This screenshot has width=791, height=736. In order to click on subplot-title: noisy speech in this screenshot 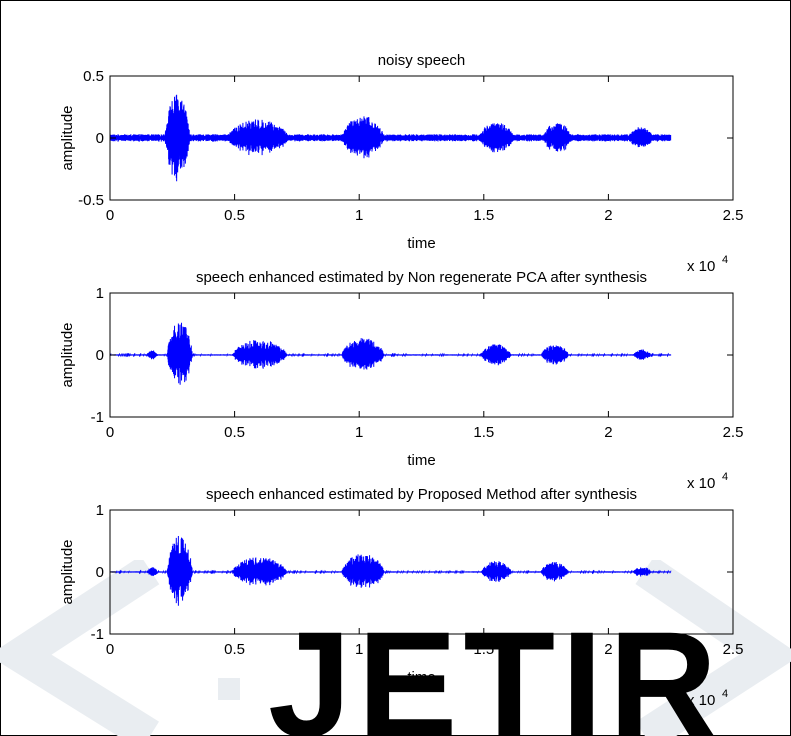, I will do `click(422, 60)`.